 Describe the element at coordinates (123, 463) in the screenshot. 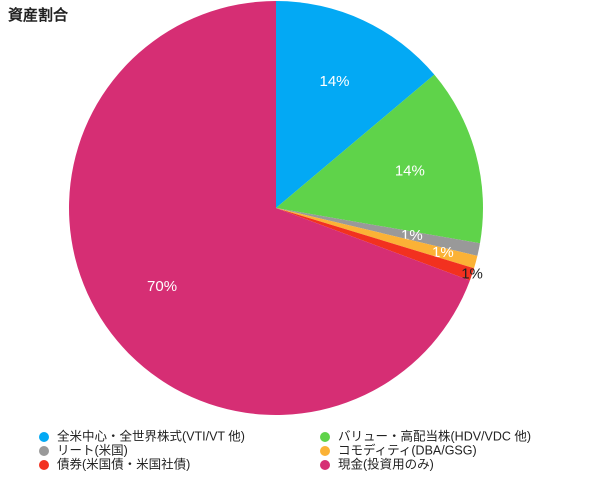

I see `legend-label: 債券(米国債・米国社債)` at that location.